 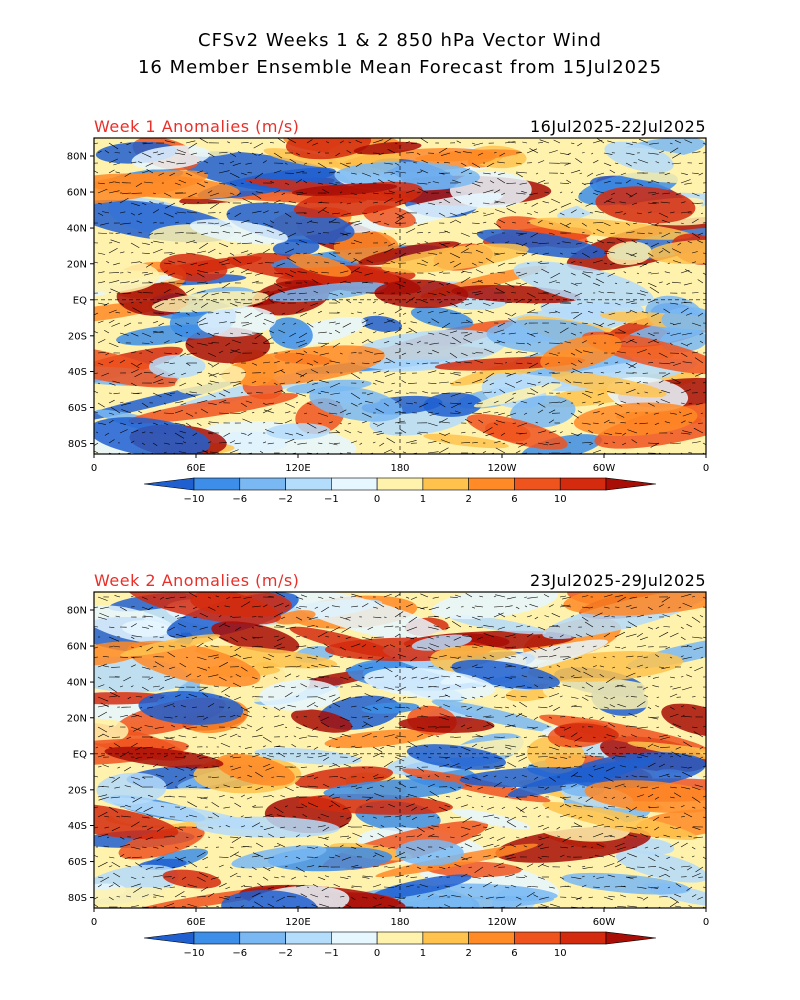 I want to click on panel1-date-range: 16Jul2025-22Jul2025, so click(x=617, y=126).